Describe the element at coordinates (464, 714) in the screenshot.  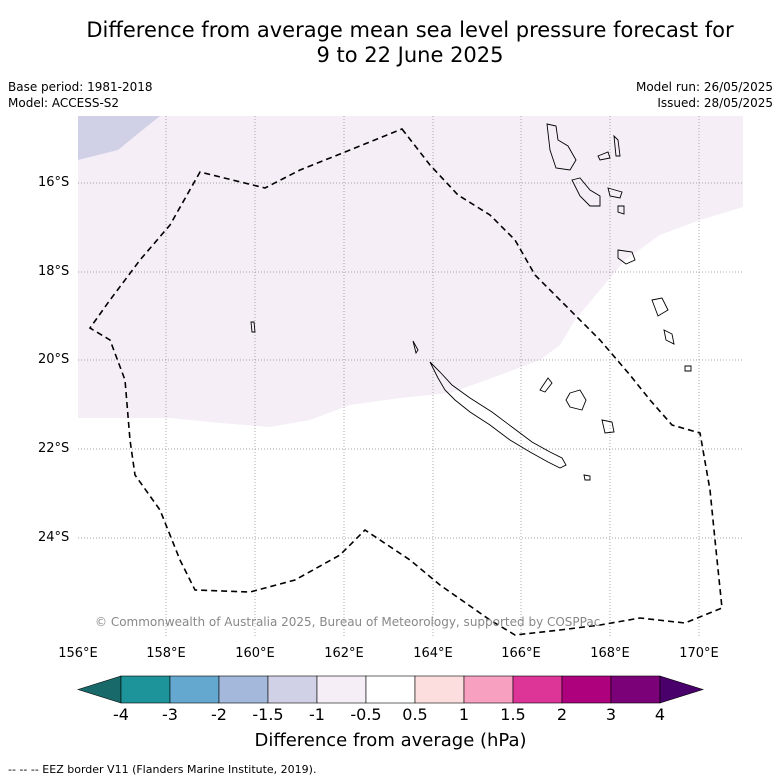
I see `colorbar-tick: 1` at that location.